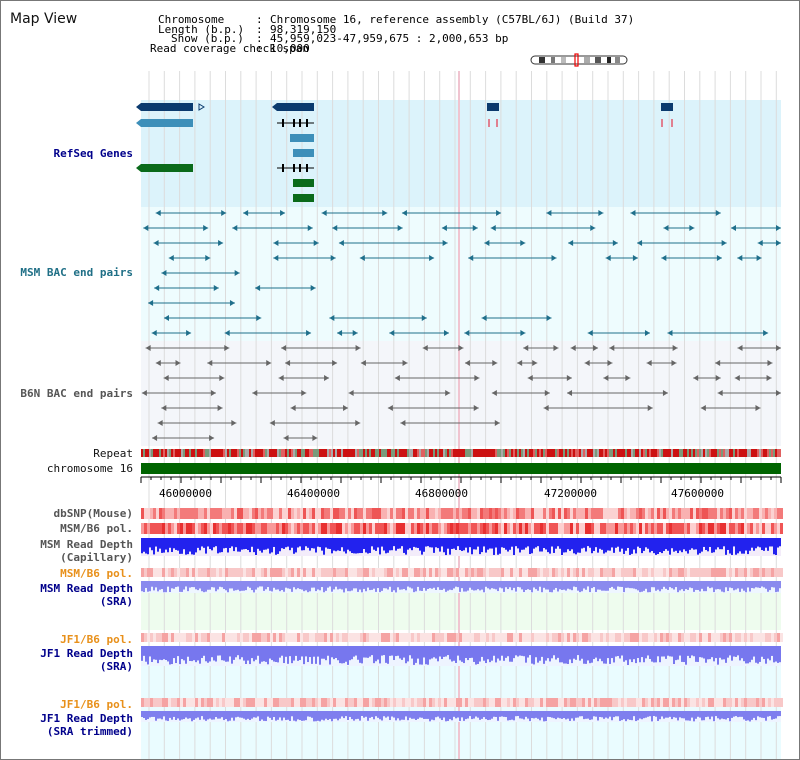 Image resolution: width=800 pixels, height=760 pixels. I want to click on repeat-label: Repeat, so click(113, 453).